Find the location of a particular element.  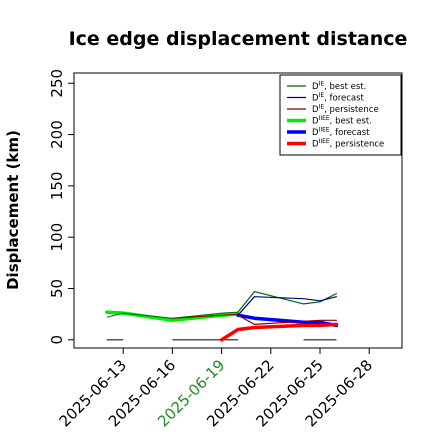

y-tick-label: 50 is located at coordinates (57, 288).